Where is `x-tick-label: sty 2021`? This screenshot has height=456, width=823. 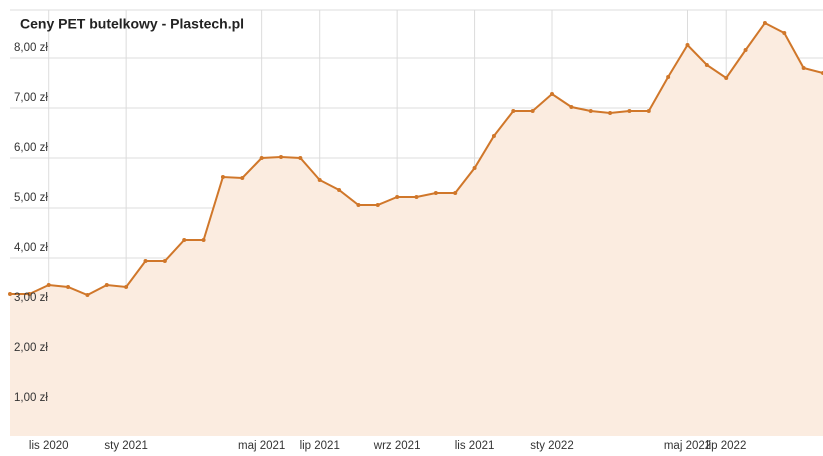 x-tick-label: sty 2021 is located at coordinates (125, 446).